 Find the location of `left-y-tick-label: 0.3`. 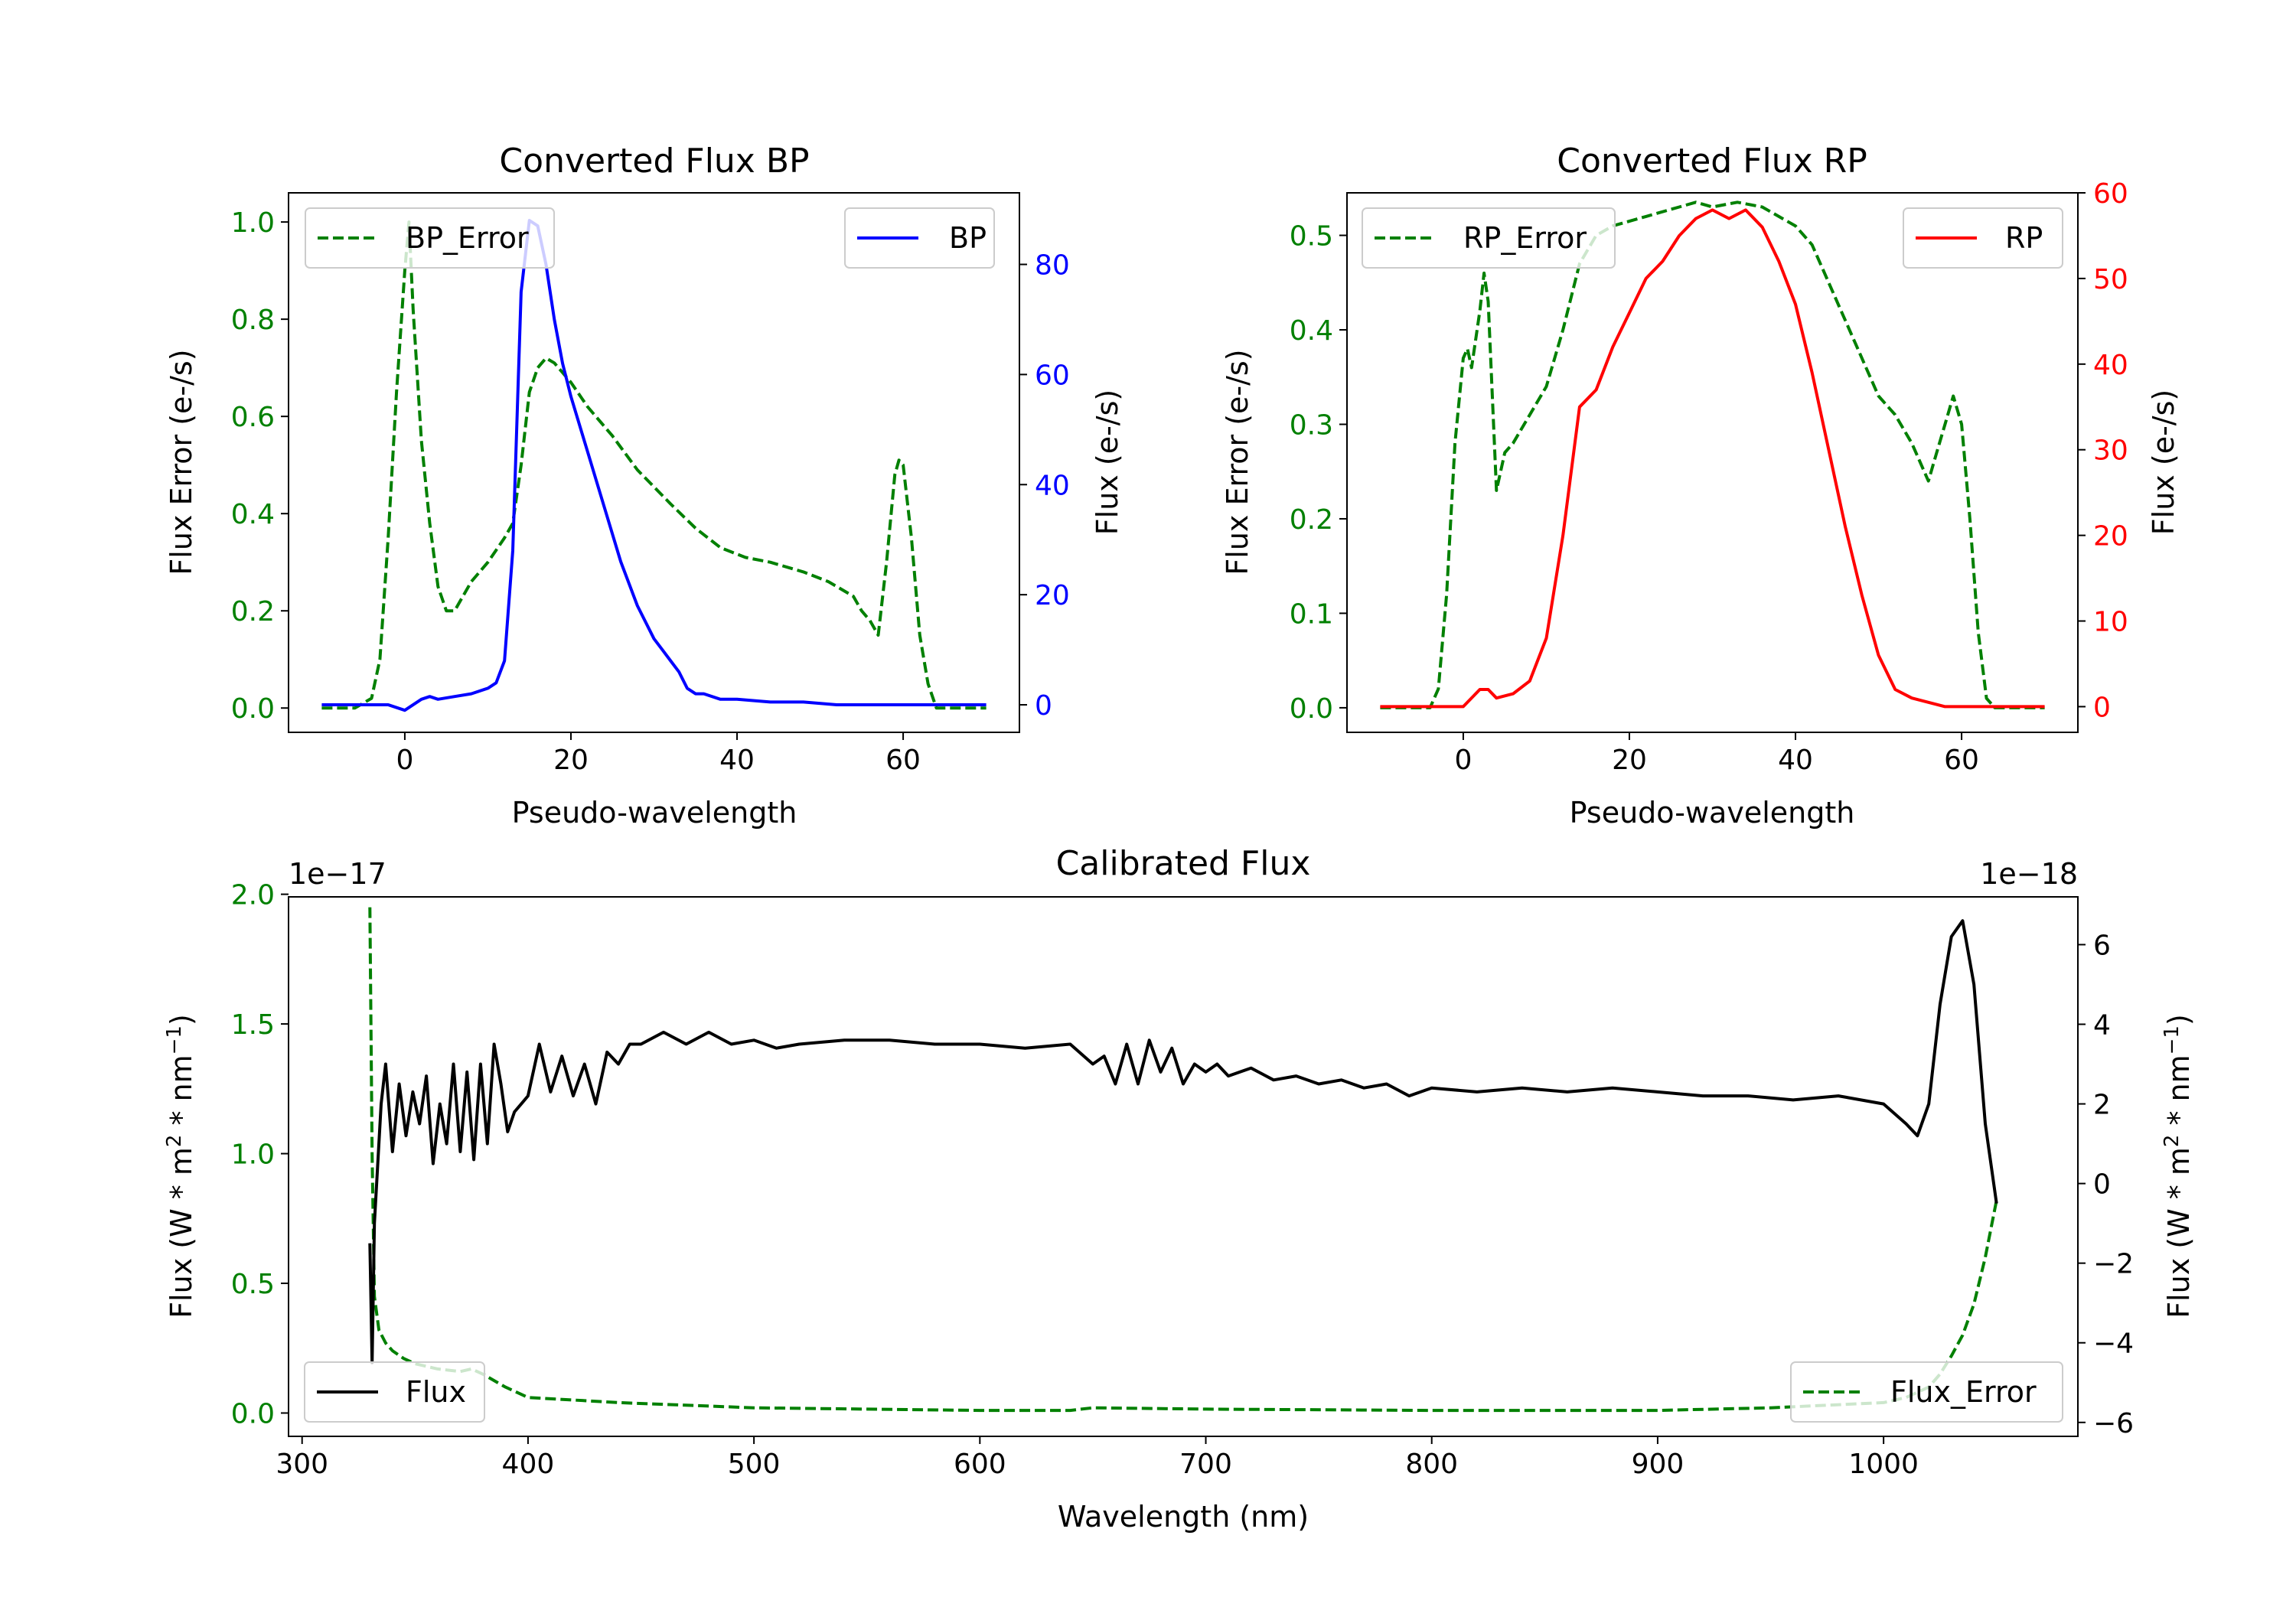

left-y-tick-label: 0.3 is located at coordinates (1311, 425).